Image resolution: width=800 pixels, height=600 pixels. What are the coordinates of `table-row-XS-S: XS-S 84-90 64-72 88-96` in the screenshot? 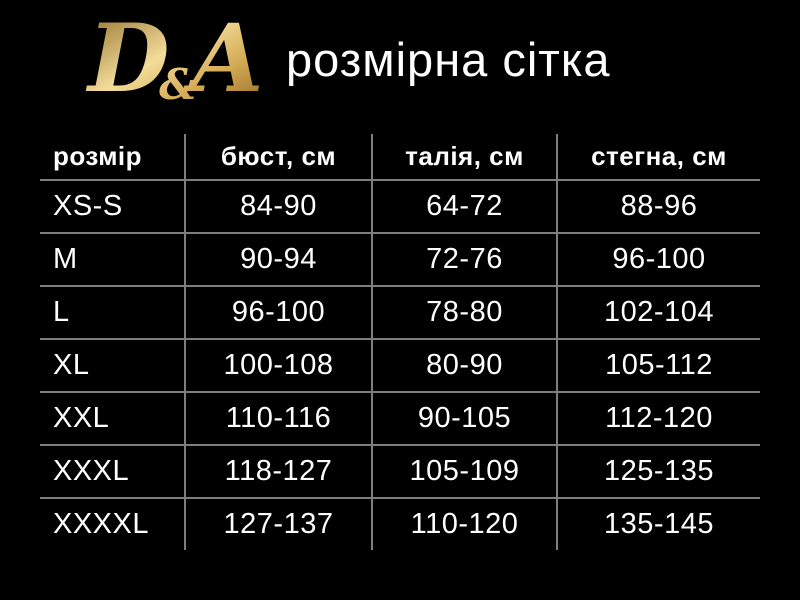 It's located at (400, 207).